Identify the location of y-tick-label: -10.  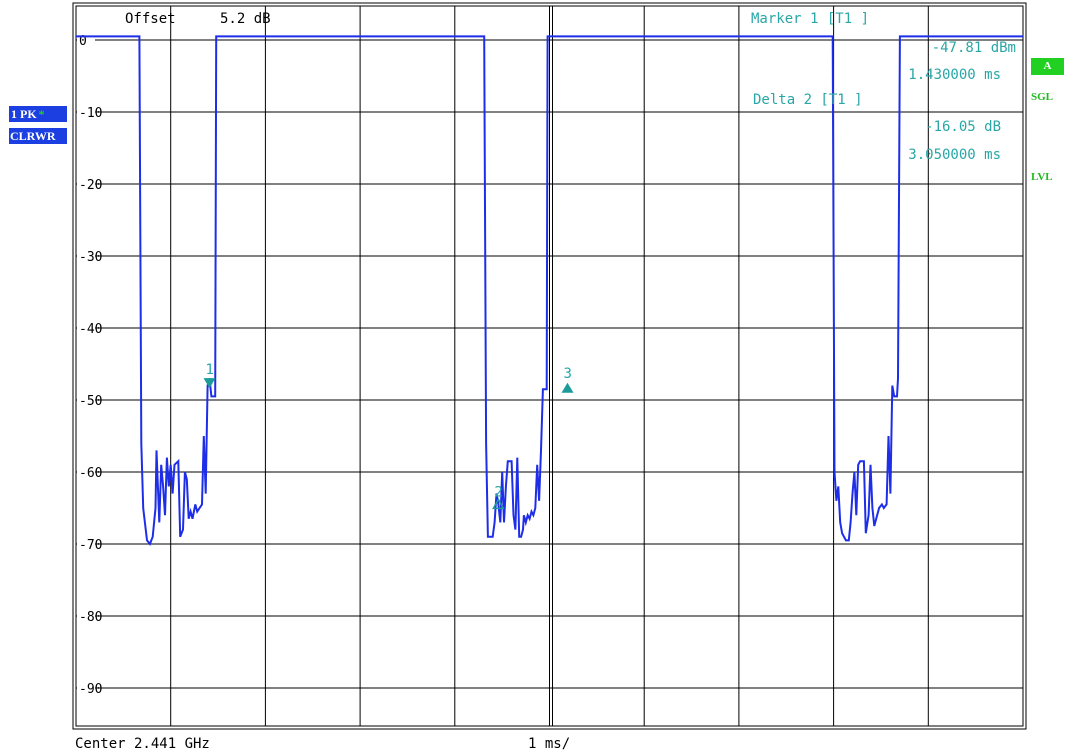
(90, 113).